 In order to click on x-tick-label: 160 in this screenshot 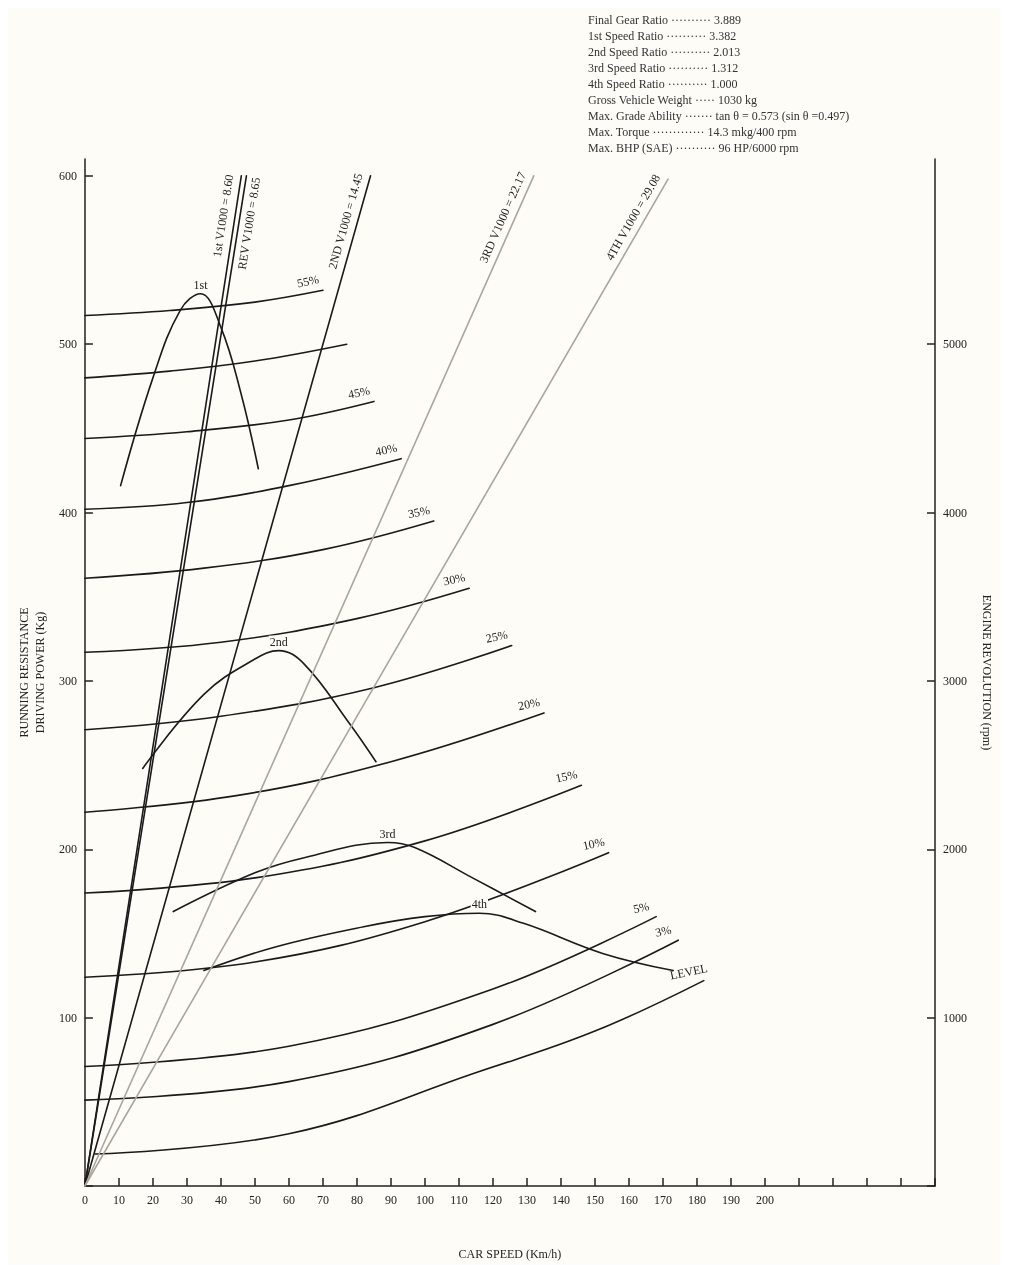, I will do `click(628, 1200)`.